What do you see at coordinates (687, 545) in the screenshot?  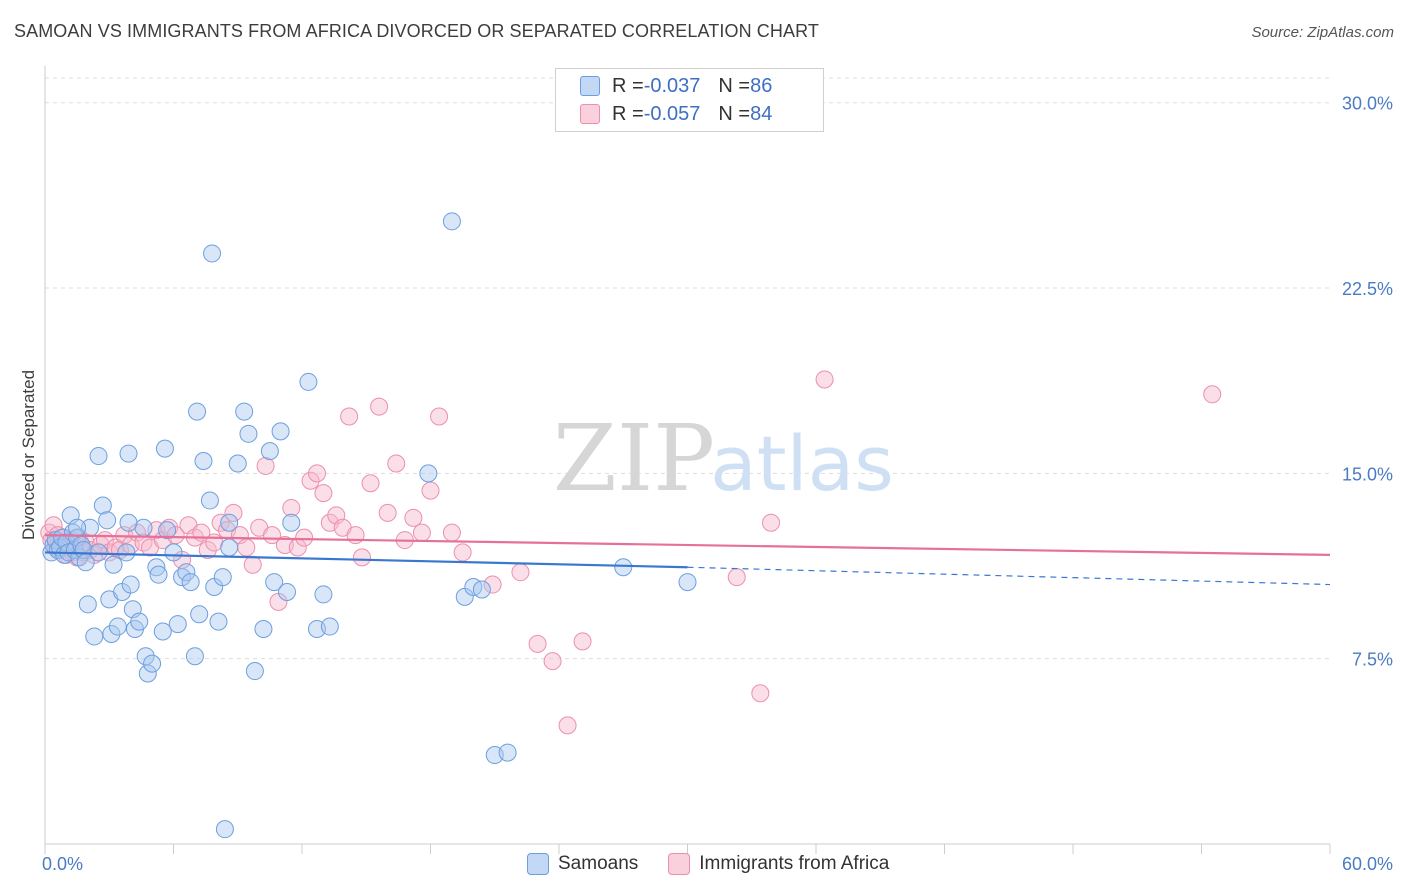 I see `trend-africa` at bounding box center [687, 545].